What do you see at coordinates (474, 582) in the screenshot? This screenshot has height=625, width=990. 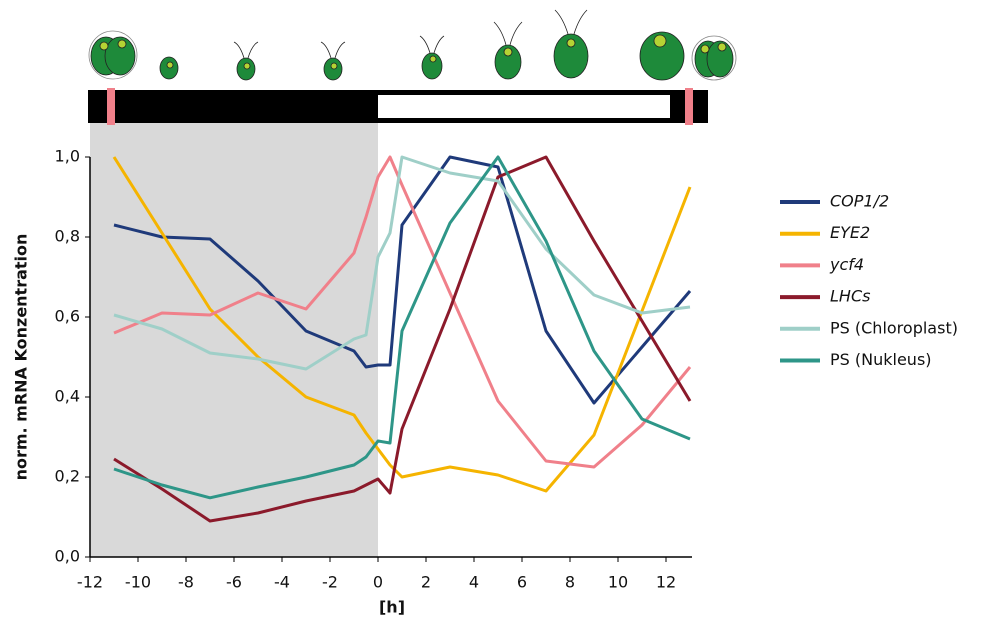 I see `x-tick-label: 4` at bounding box center [474, 582].